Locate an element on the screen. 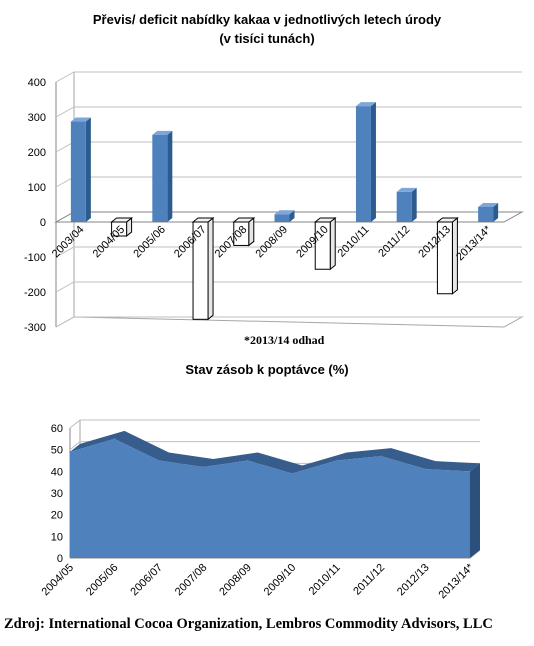 The image size is (534, 646). area-point-2008/09 is located at coordinates (247, 460).